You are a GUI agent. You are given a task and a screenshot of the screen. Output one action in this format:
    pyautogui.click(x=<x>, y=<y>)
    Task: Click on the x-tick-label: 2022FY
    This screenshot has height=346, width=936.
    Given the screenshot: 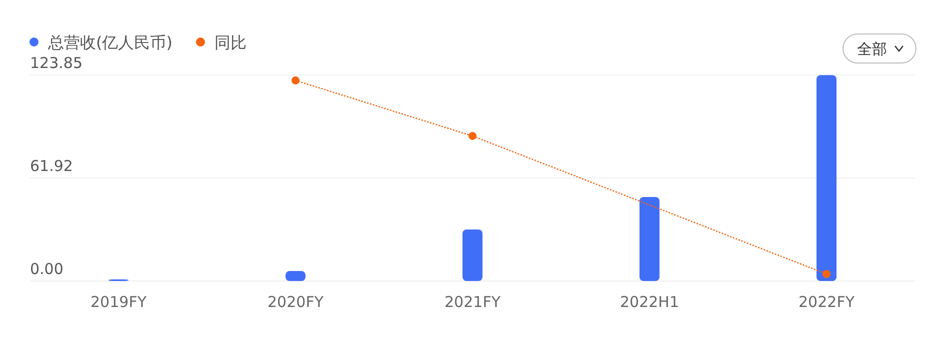 What is the action you would take?
    pyautogui.click(x=827, y=302)
    